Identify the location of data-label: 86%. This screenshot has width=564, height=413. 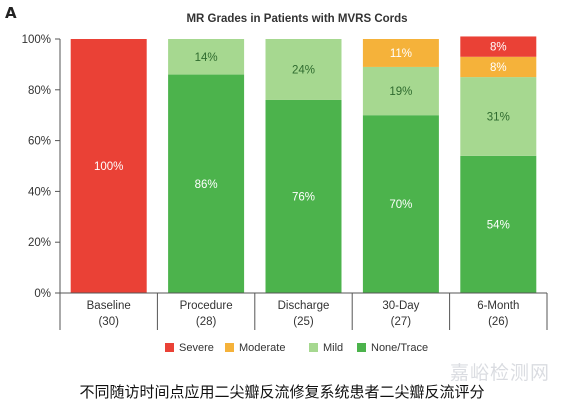
(206, 185).